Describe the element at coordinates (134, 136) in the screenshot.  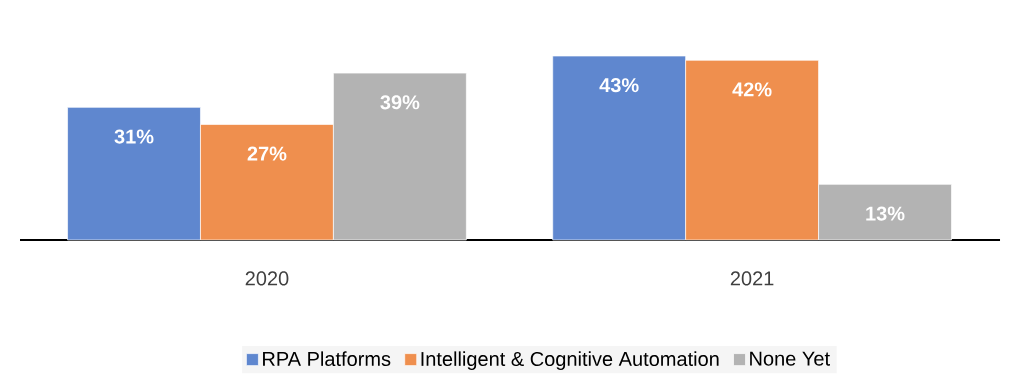
I see `data-label: 31%` at that location.